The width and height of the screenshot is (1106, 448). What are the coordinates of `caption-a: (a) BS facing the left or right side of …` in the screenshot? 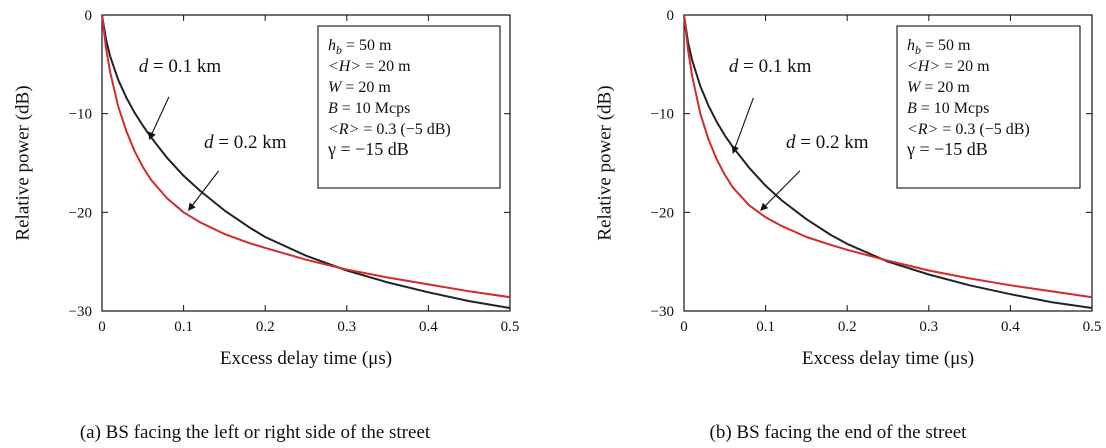 It's located at (255, 432).